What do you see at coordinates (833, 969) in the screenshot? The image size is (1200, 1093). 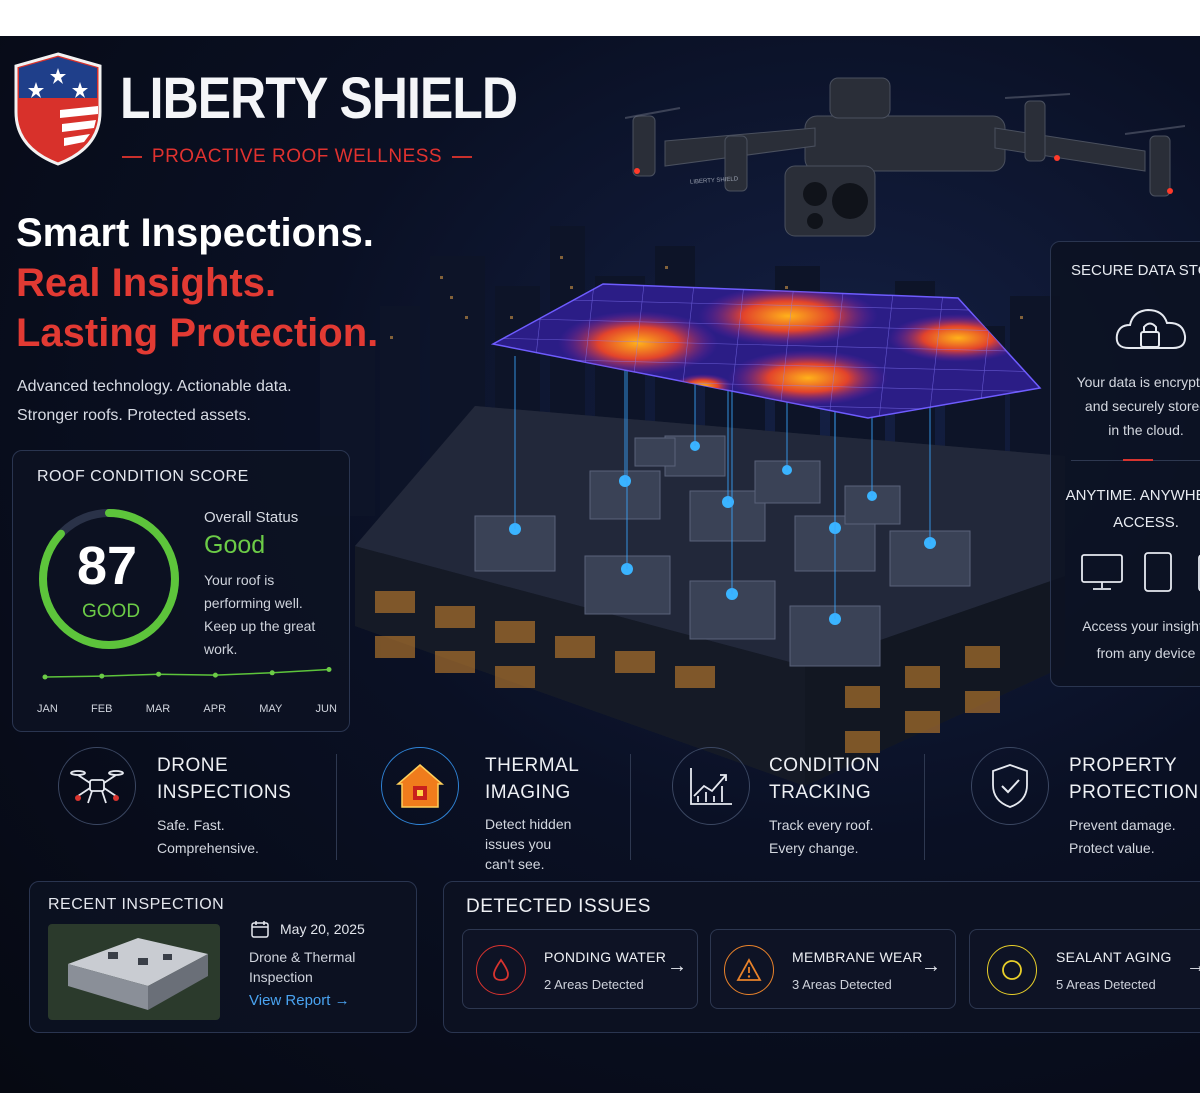 I see `issue-membrane-wear: MEMBRANE WEAR 3 Areas Detected →` at bounding box center [833, 969].